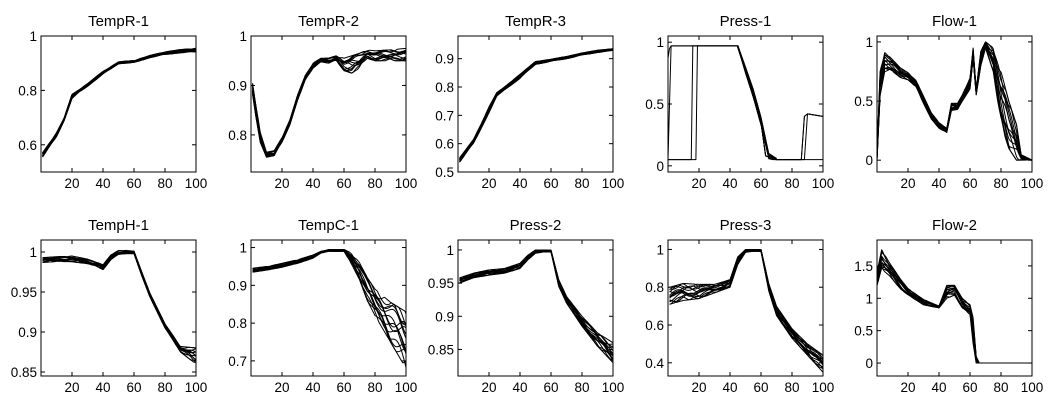 The image size is (1060, 404). I want to click on y-tick-label: 0.85, so click(24, 372).